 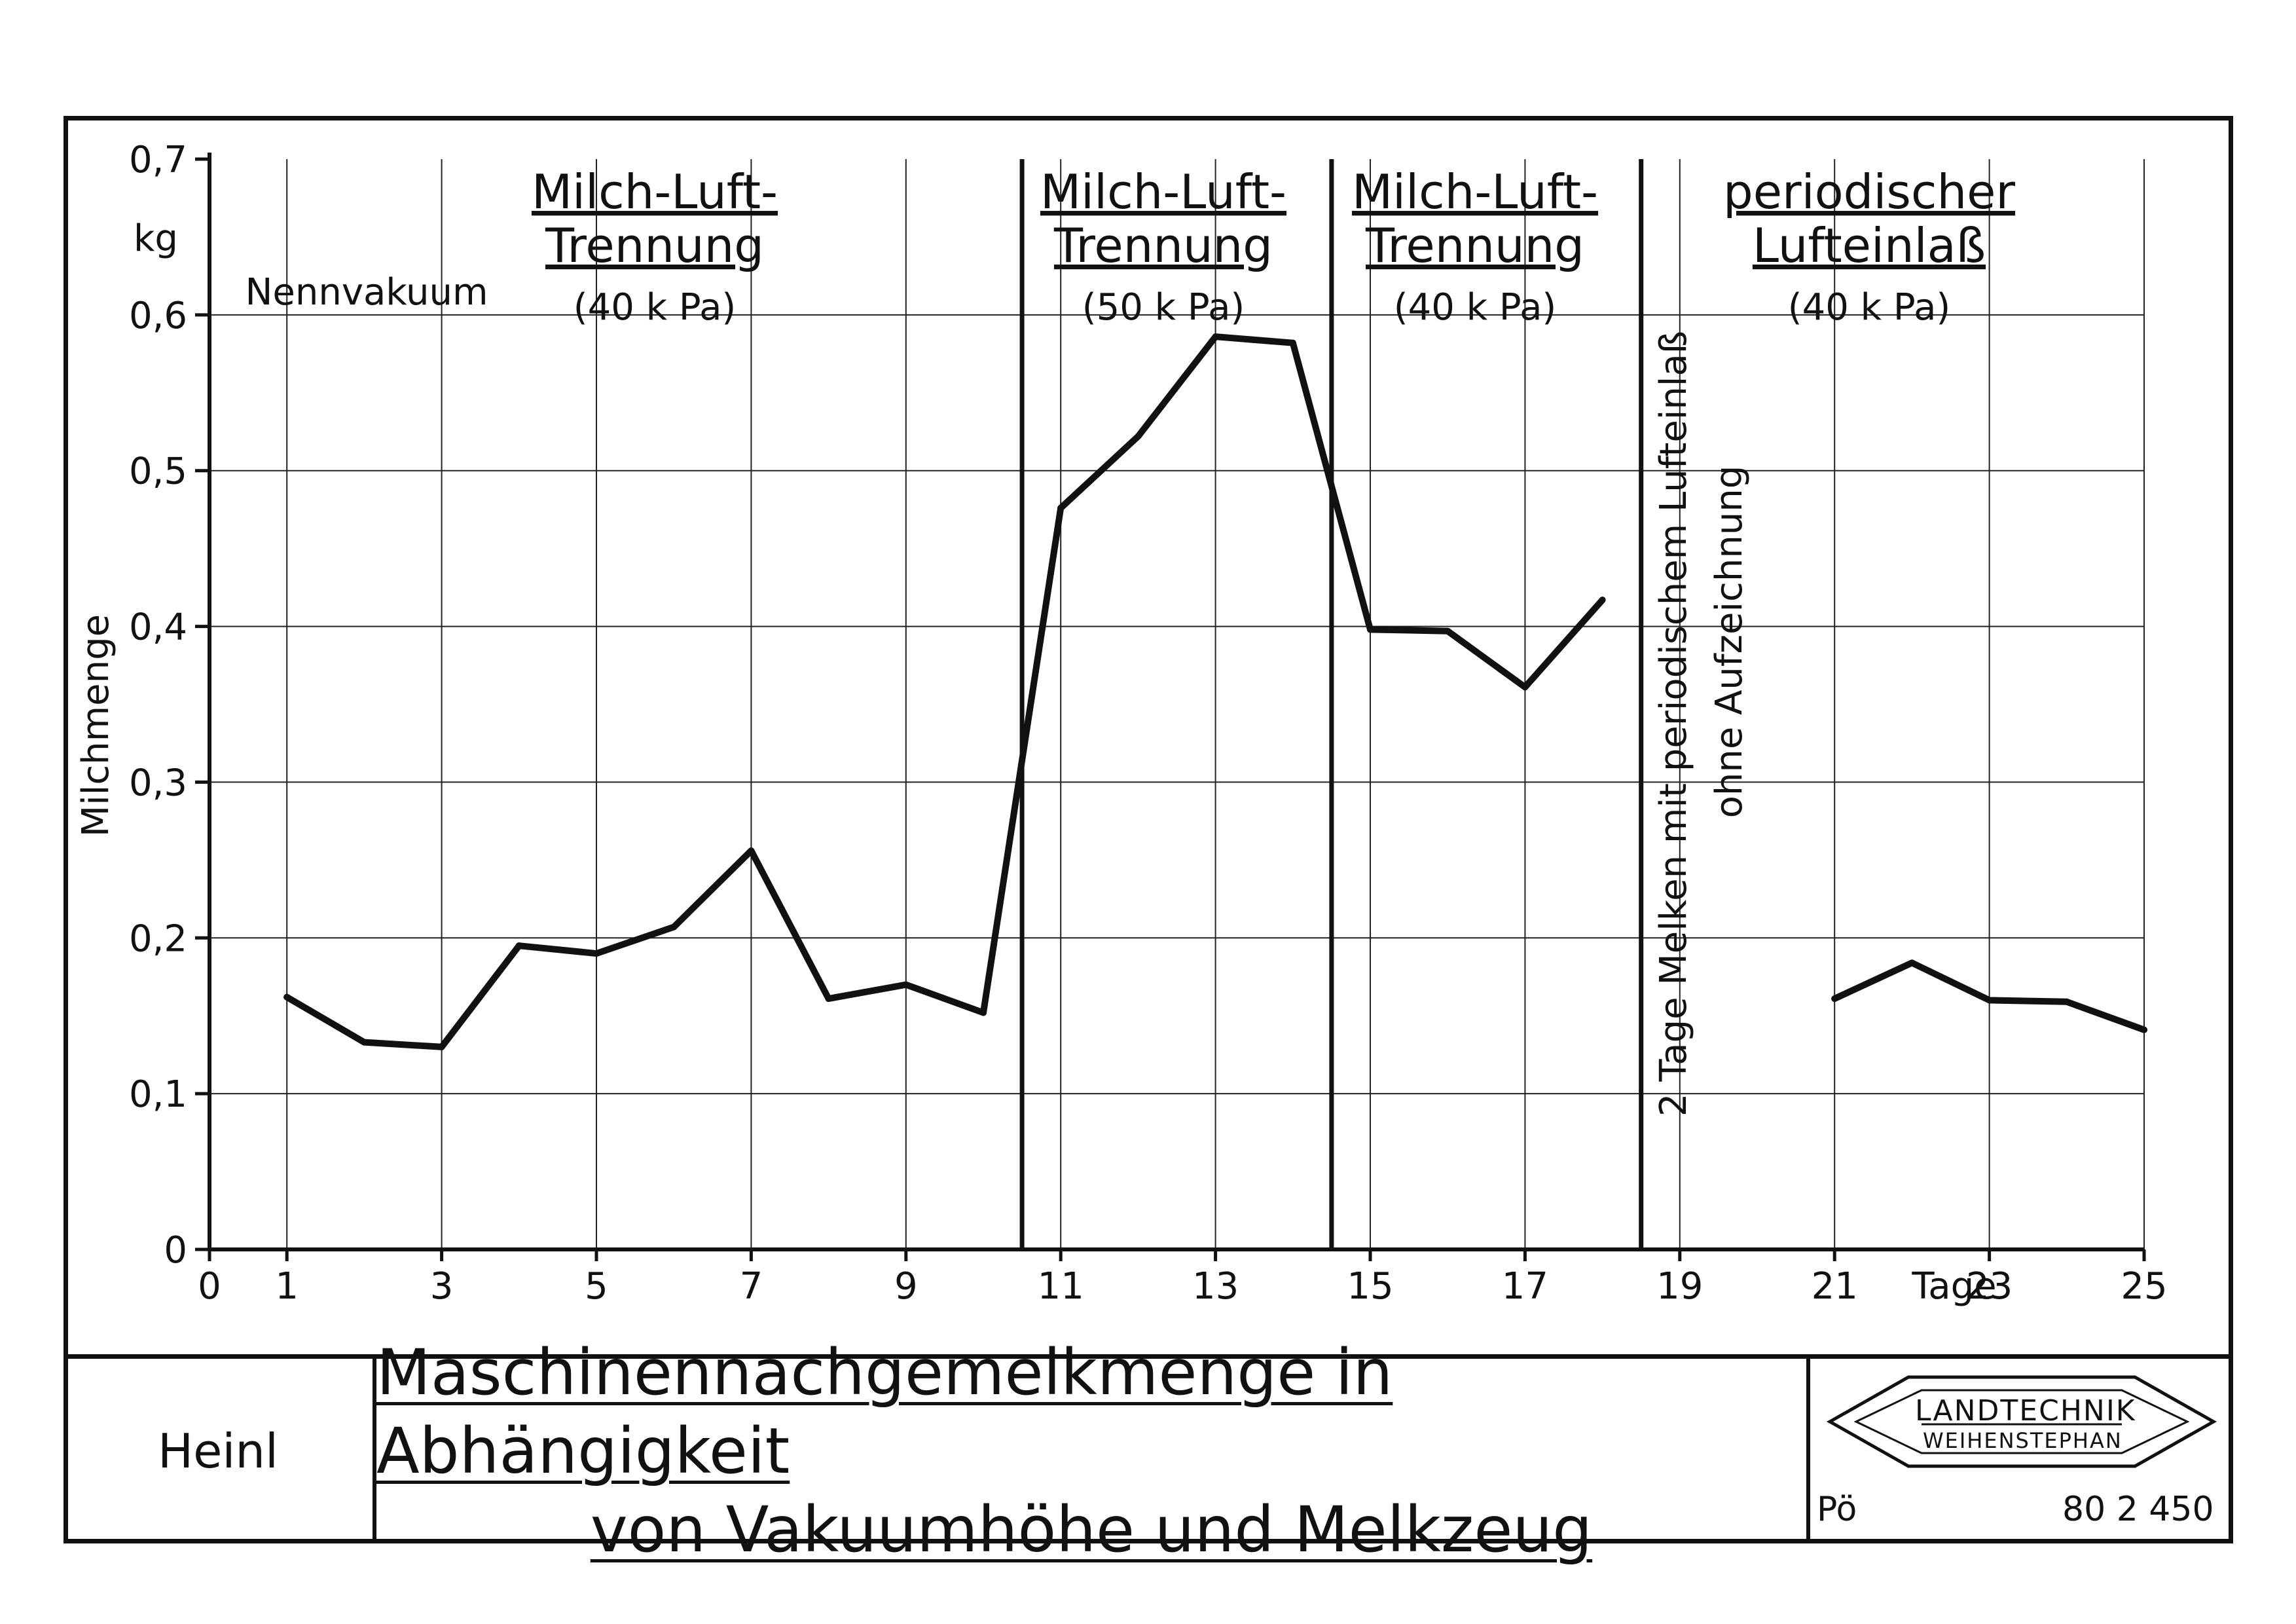 I want to click on vertical-note-2: ohne Aufzeichnung, so click(x=1729, y=642).